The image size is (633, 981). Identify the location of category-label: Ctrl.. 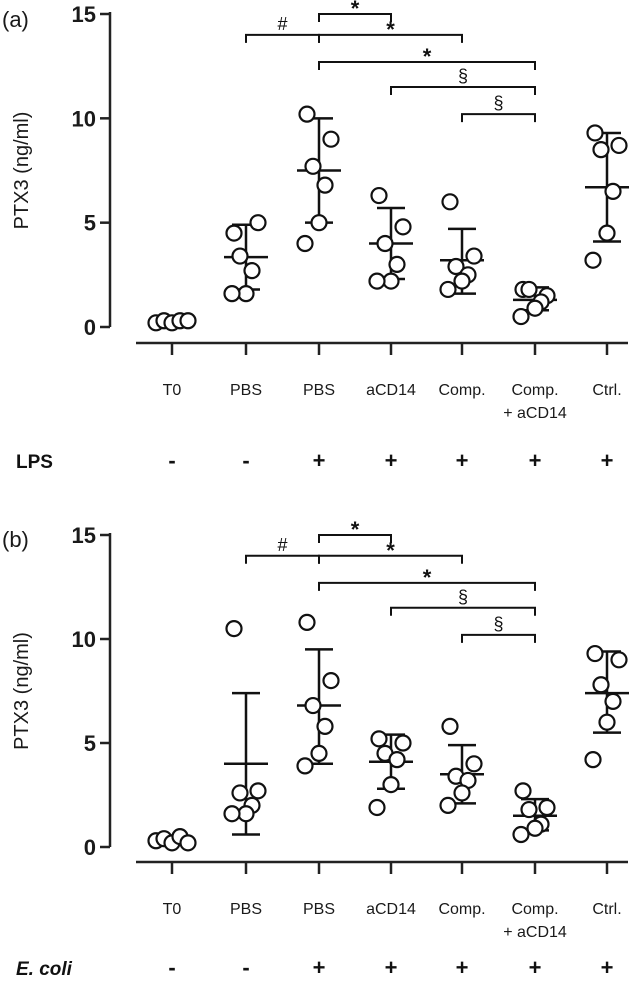
(606, 390).